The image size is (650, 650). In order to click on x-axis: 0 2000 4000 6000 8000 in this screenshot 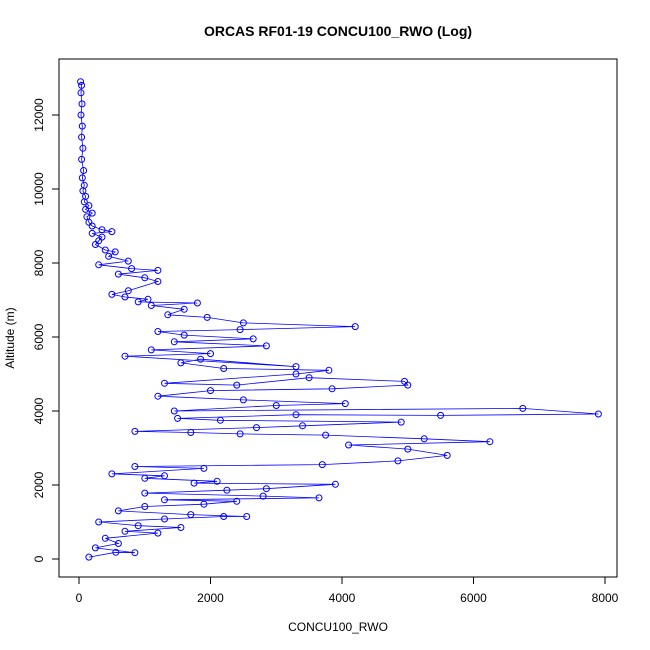, I will do `click(347, 590)`.